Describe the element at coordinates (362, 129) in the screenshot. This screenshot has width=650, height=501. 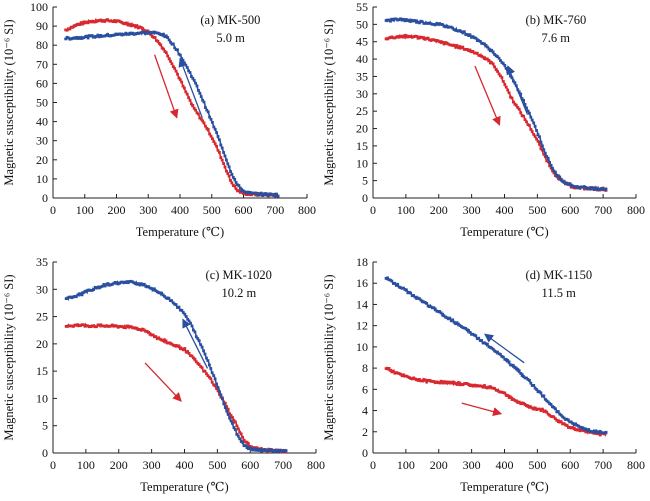
I see `y-tick-label: 20` at that location.